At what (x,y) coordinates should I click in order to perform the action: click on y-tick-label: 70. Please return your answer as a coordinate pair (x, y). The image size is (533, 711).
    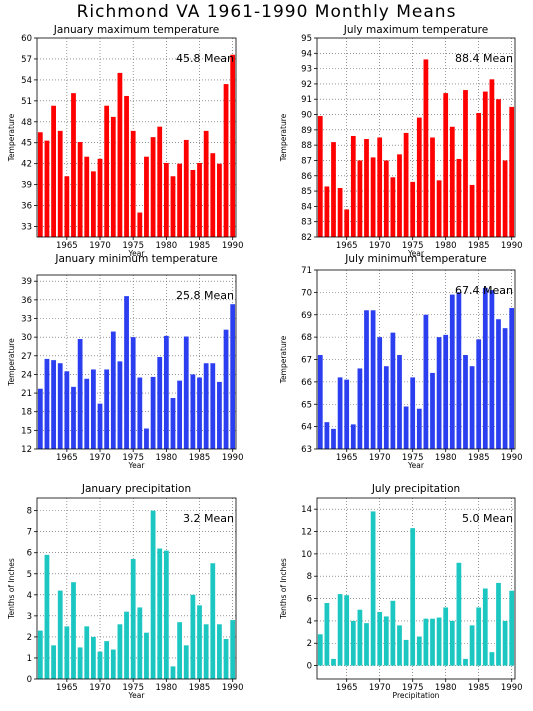
    Looking at the image, I should click on (306, 293).